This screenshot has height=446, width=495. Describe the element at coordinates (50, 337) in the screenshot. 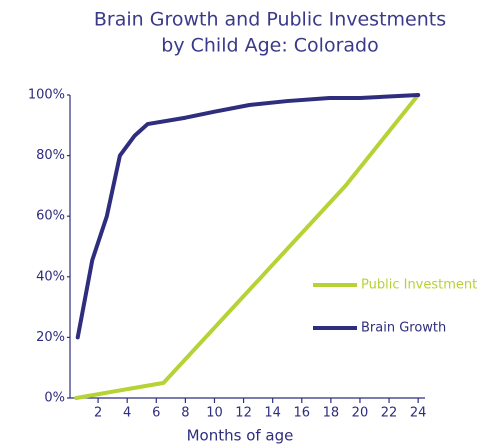

I see `y-tick-label: 20%` at that location.